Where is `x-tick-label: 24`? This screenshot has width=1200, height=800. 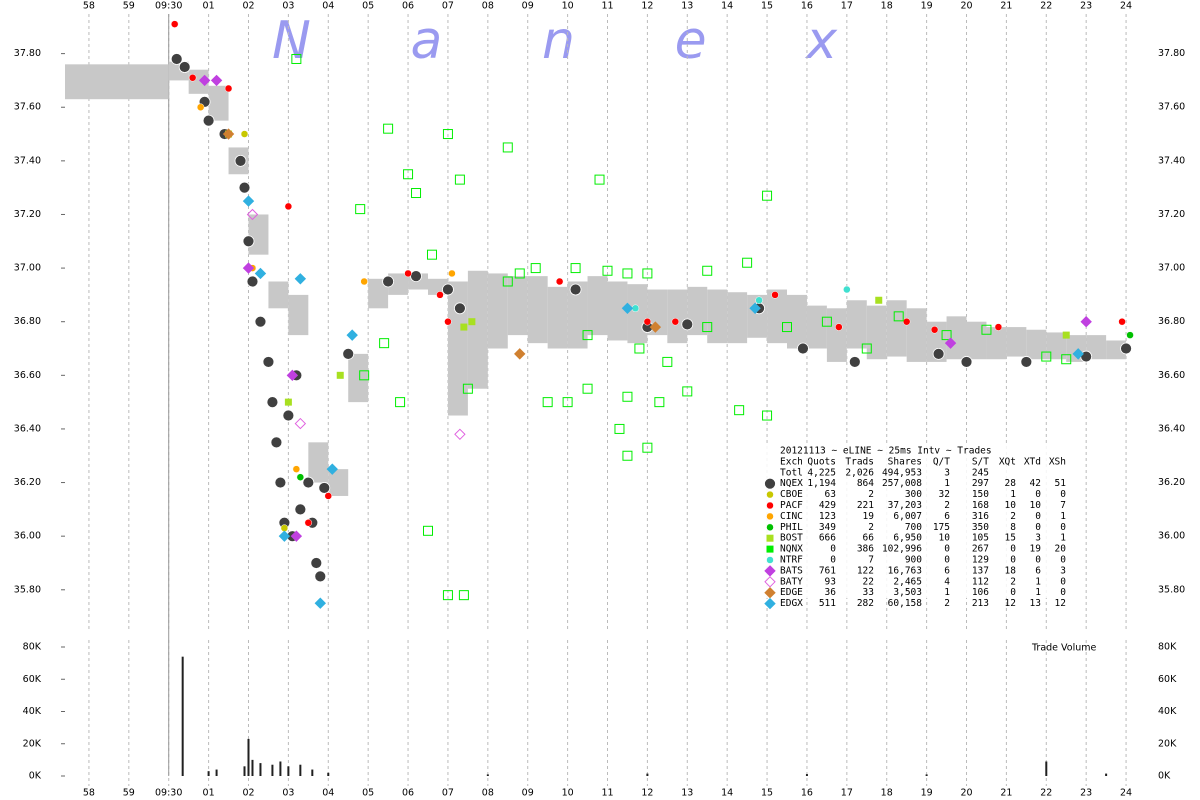 x-tick-label: 24 is located at coordinates (1126, 793).